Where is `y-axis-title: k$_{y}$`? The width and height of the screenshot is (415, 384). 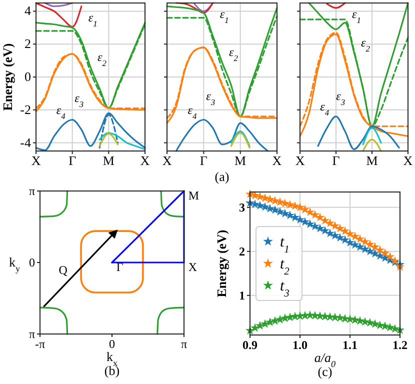
y-axis-title: k$_{y}$ is located at coordinates (14, 264).